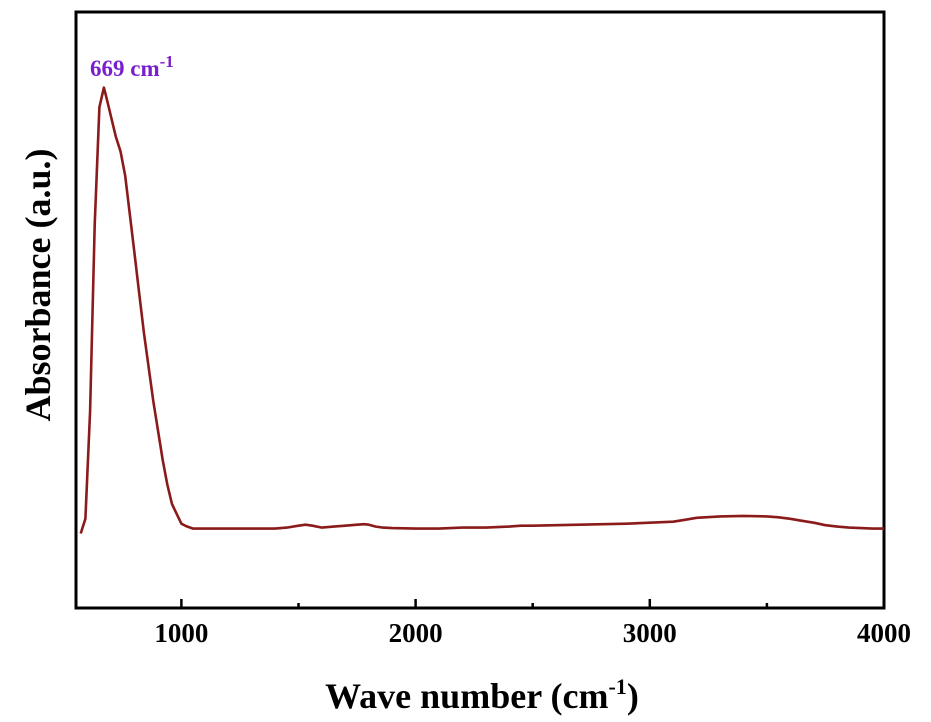  Describe the element at coordinates (650, 633) in the screenshot. I see `x-tick-label: 3000` at that location.